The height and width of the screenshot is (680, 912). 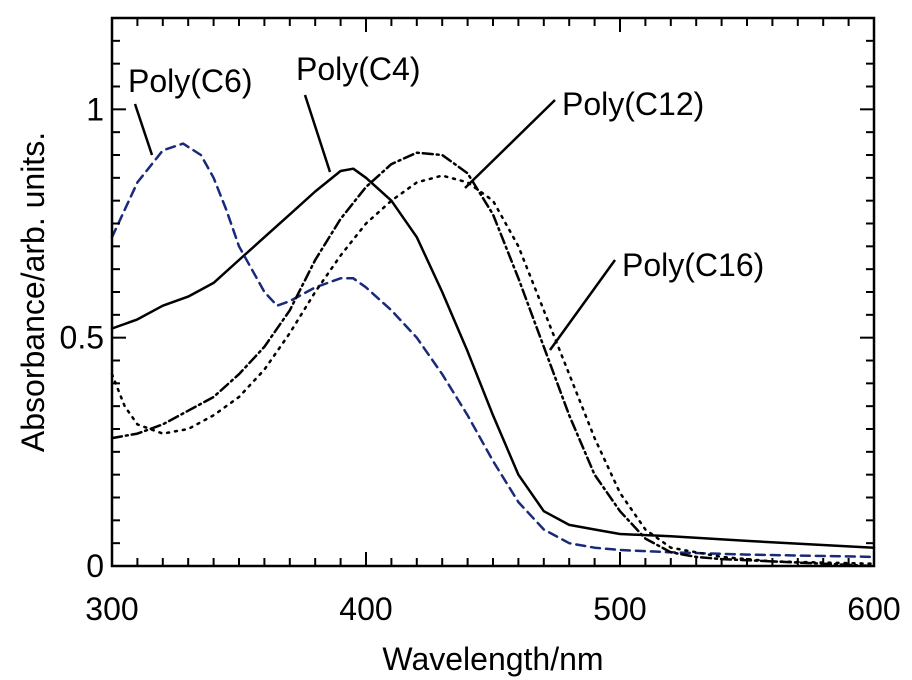 I want to click on y-tick-label: 1, so click(x=95, y=109).